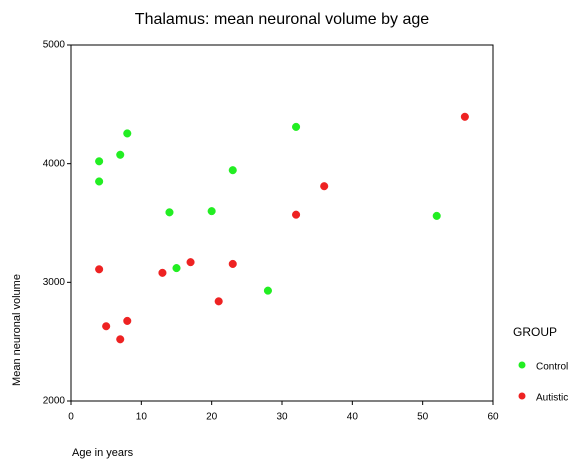  What do you see at coordinates (353, 417) in the screenshot?
I see `x-tick-label: 40` at bounding box center [353, 417].